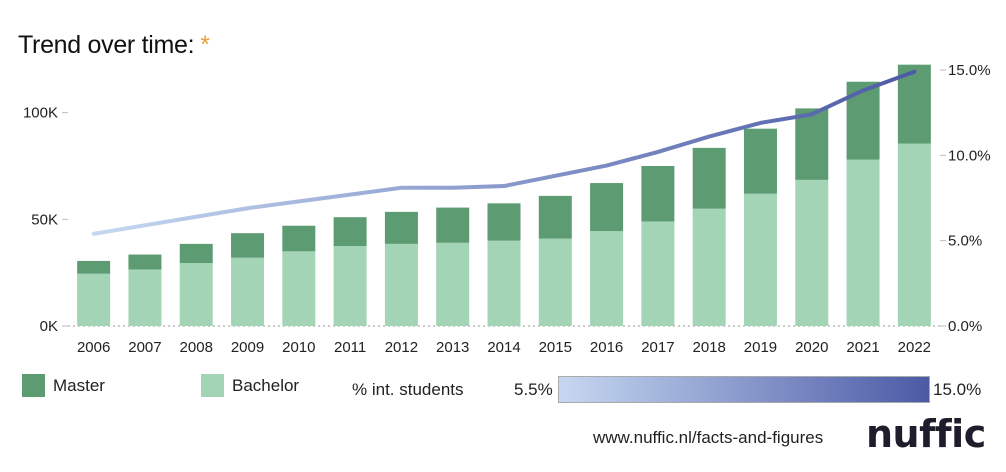 Image resolution: width=1006 pixels, height=472 pixels. What do you see at coordinates (862, 347) in the screenshot?
I see `x-tick-label: 2021` at bounding box center [862, 347].